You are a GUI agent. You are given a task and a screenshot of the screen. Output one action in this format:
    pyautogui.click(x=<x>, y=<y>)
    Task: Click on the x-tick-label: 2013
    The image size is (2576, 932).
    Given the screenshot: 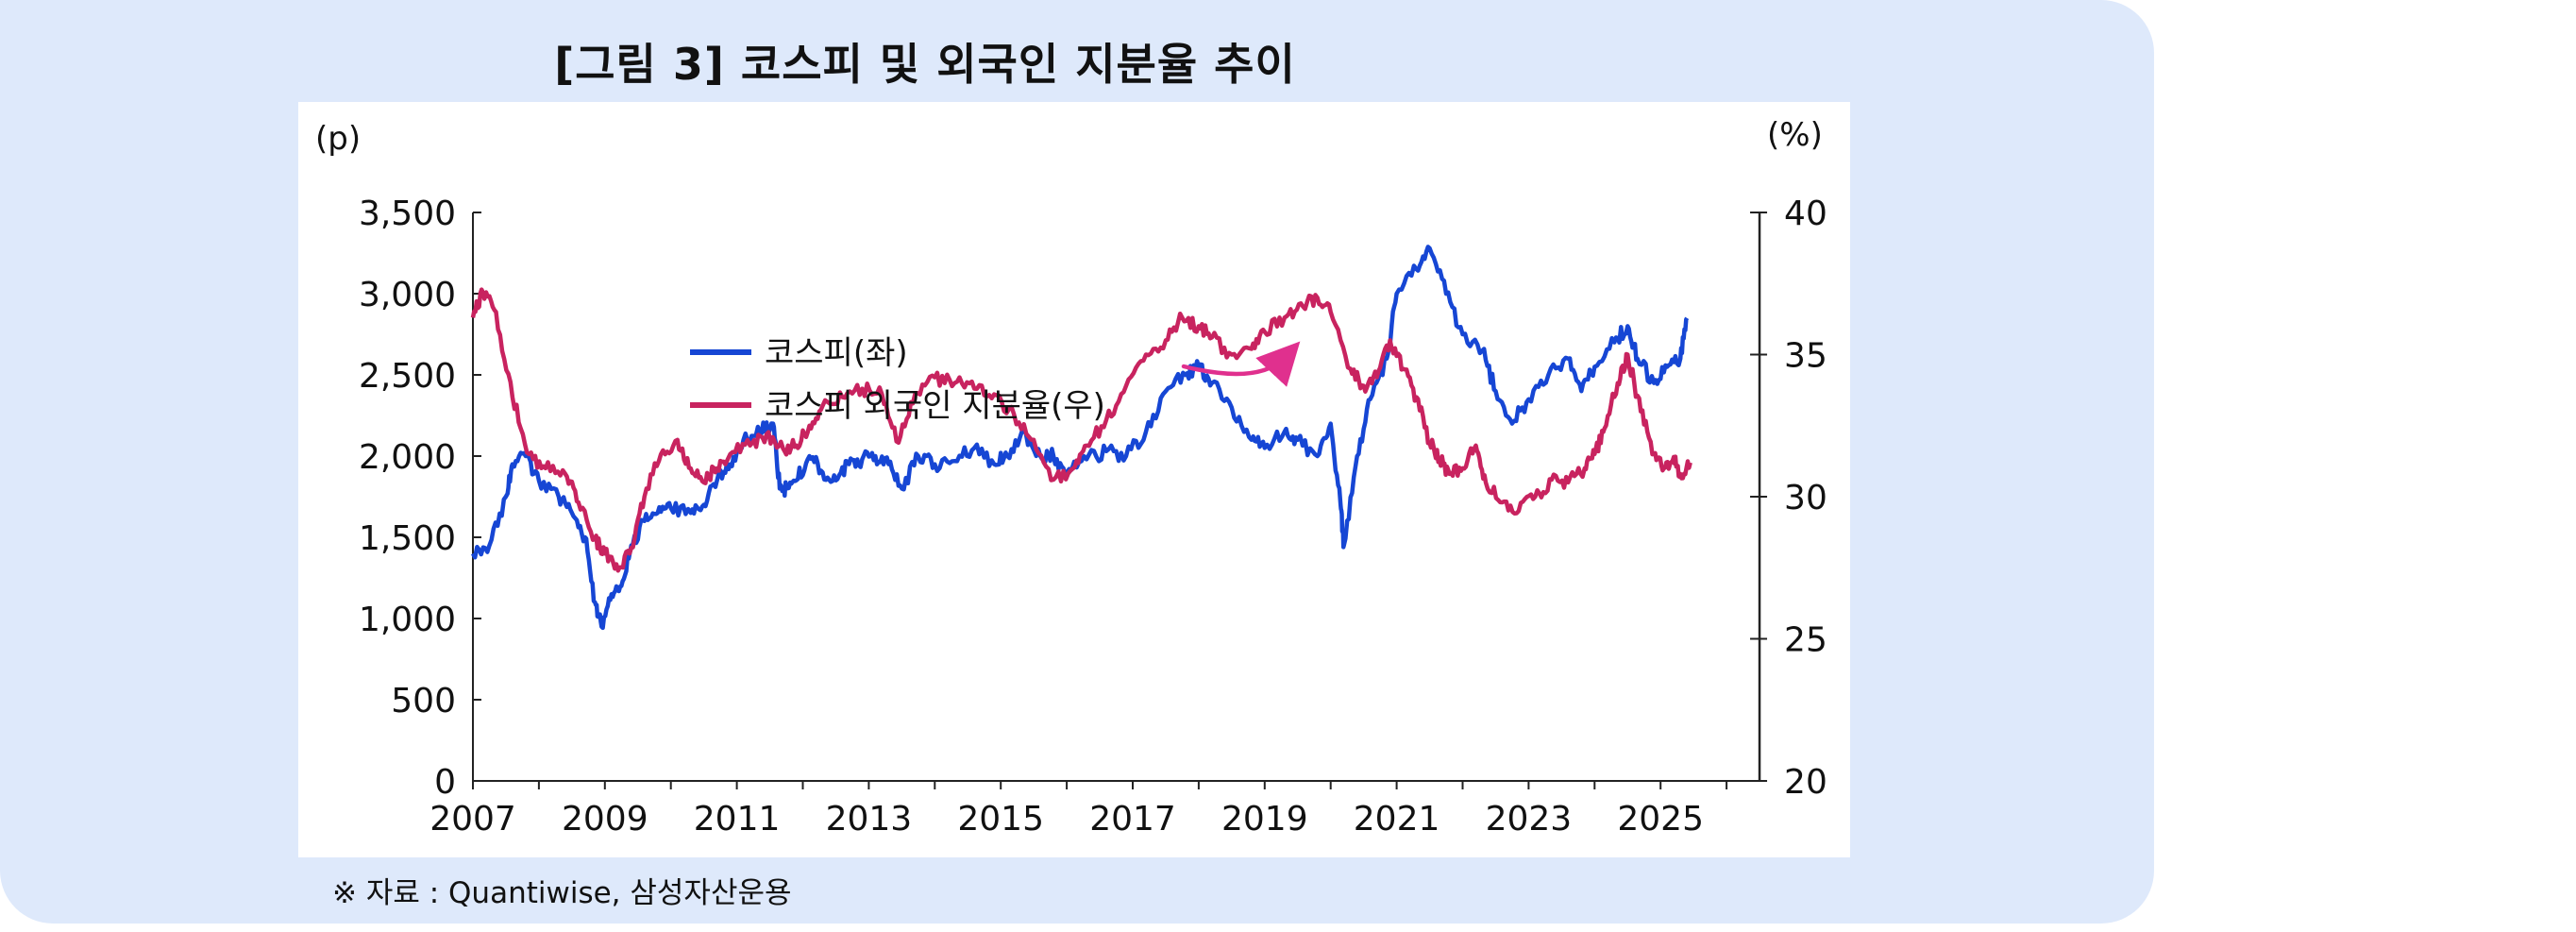 What is the action you would take?
    pyautogui.click(x=869, y=819)
    